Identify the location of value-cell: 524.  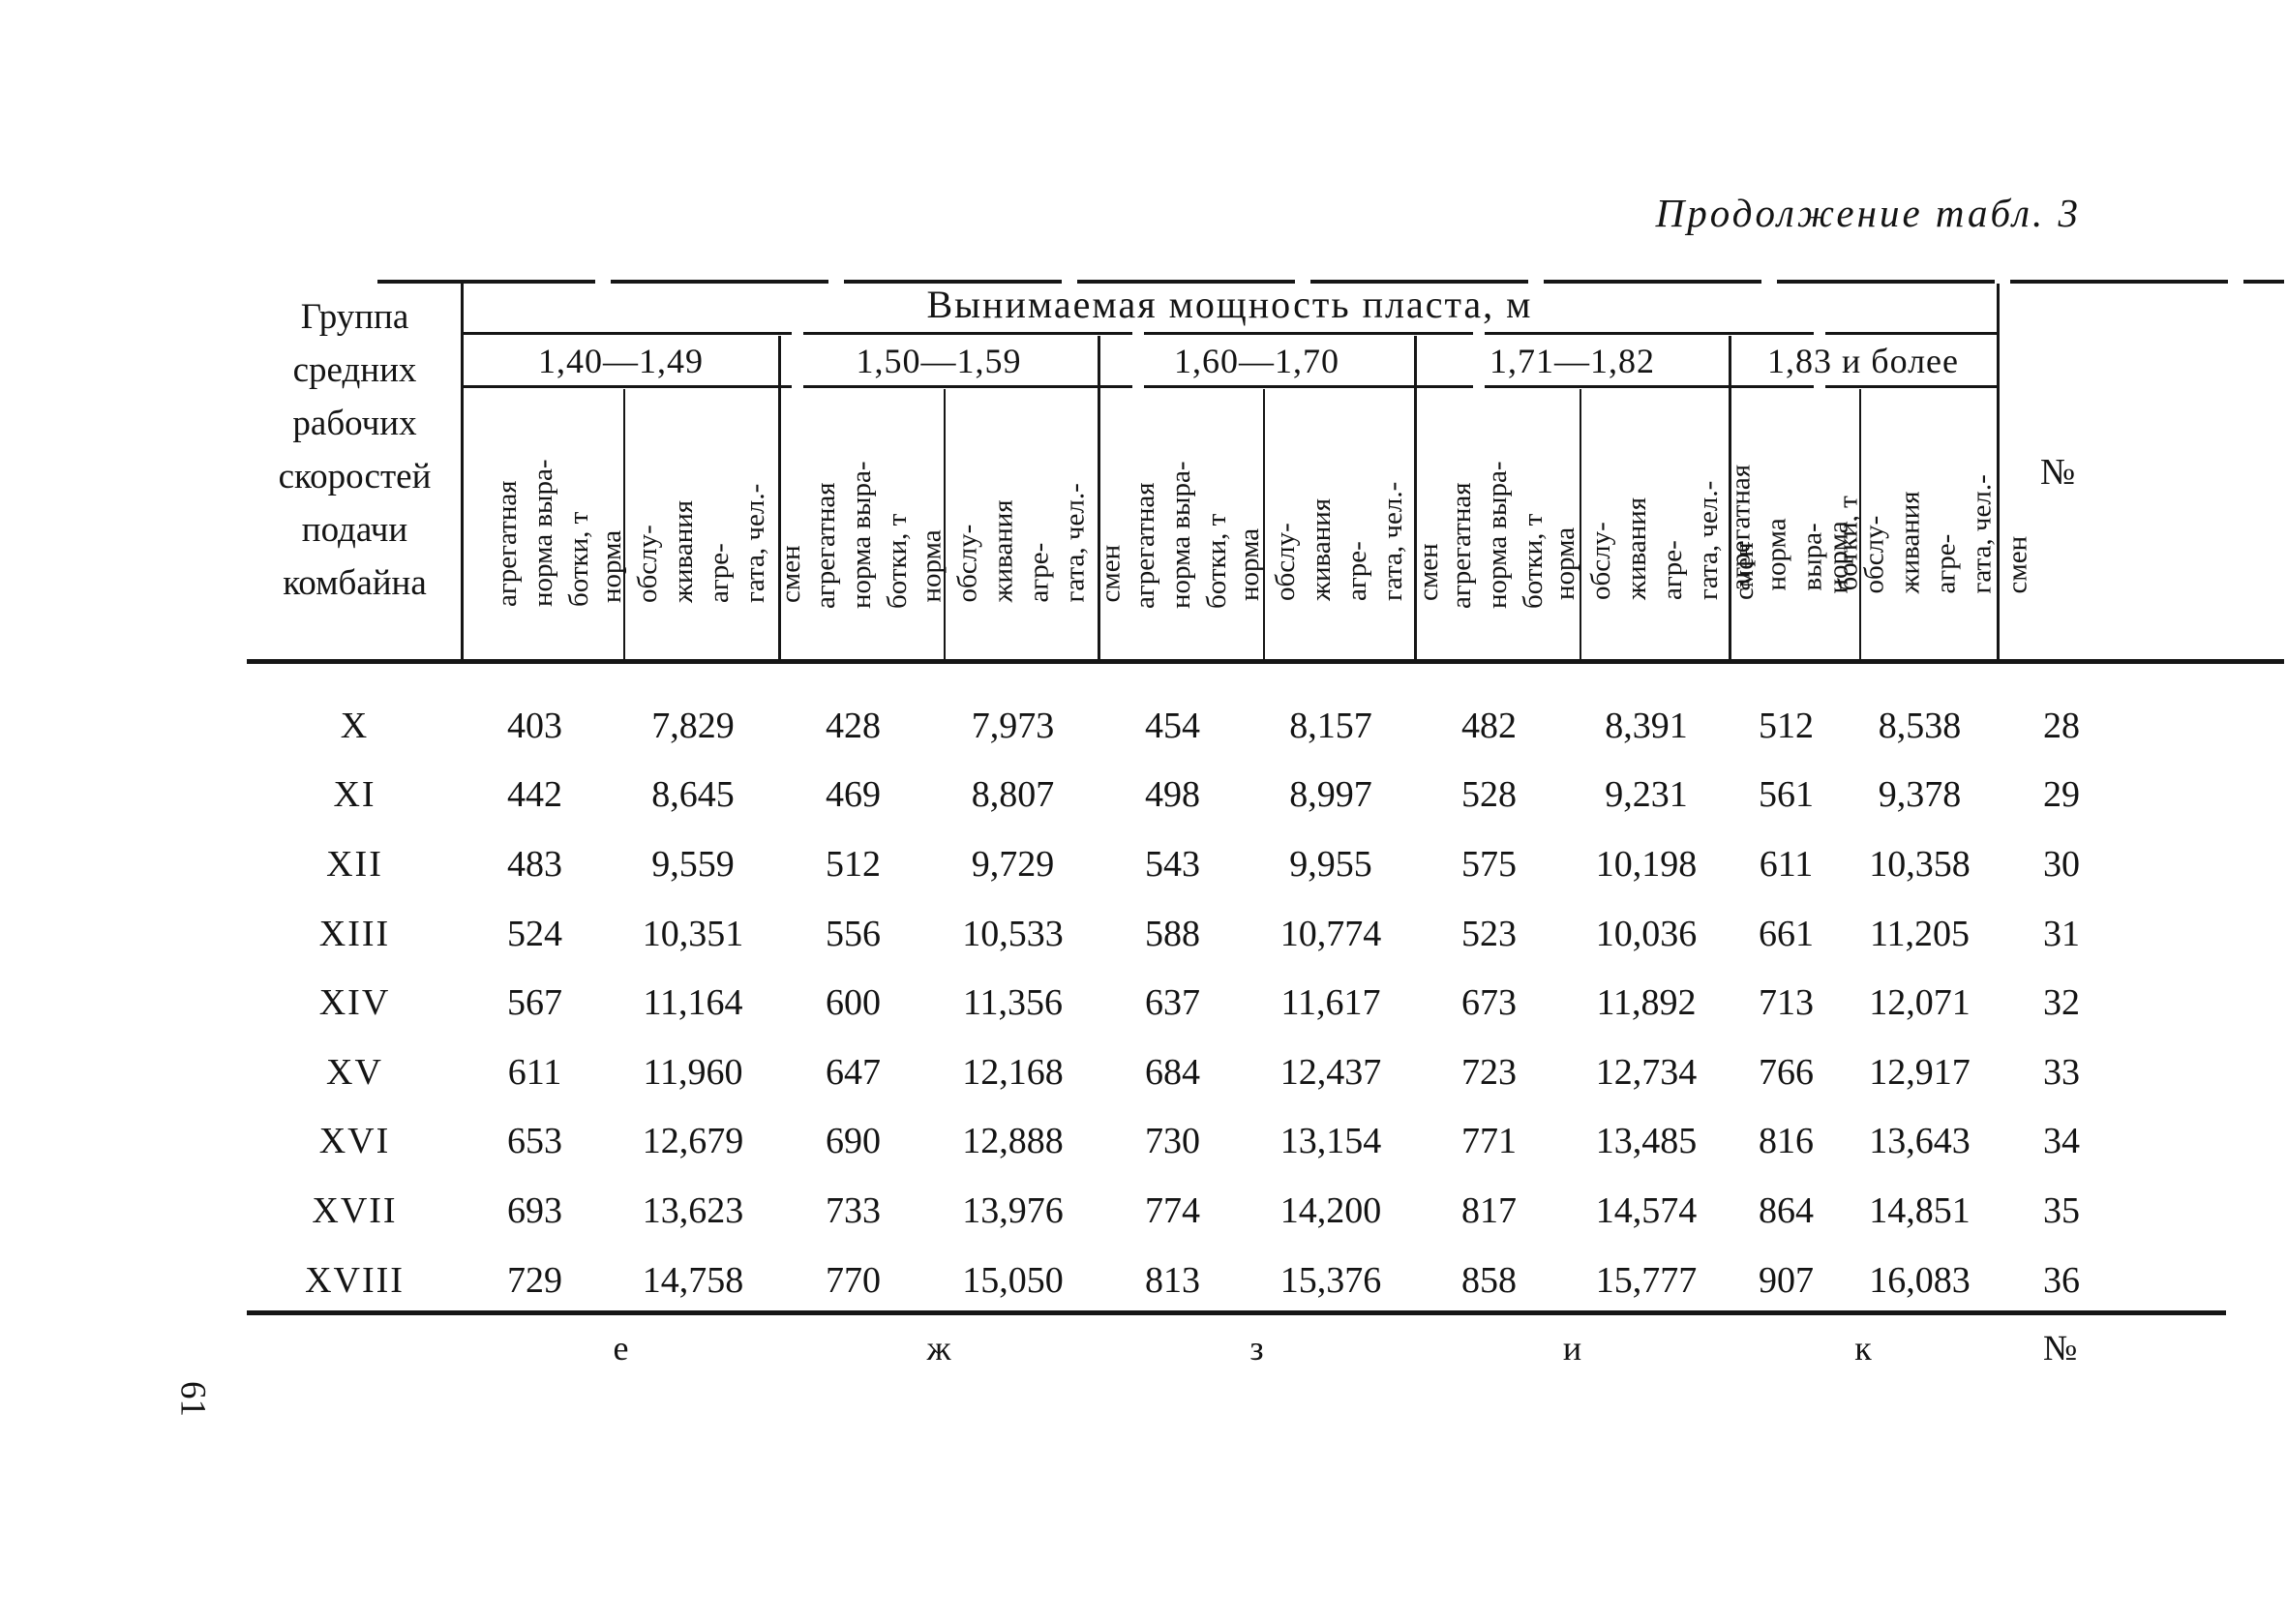
(534, 933).